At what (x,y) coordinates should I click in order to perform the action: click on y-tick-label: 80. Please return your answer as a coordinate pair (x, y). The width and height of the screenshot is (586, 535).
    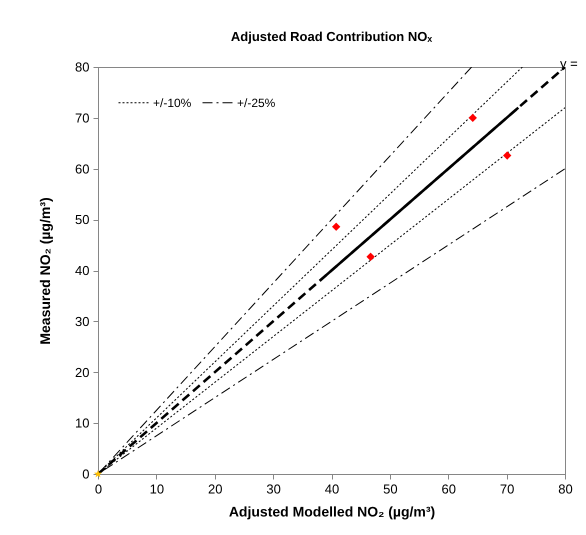
    Looking at the image, I should click on (82, 67).